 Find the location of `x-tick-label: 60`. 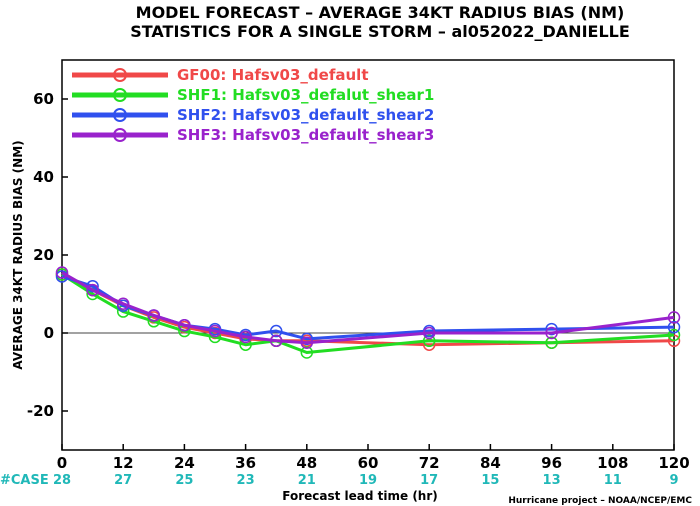

x-tick-label: 60 is located at coordinates (368, 463).